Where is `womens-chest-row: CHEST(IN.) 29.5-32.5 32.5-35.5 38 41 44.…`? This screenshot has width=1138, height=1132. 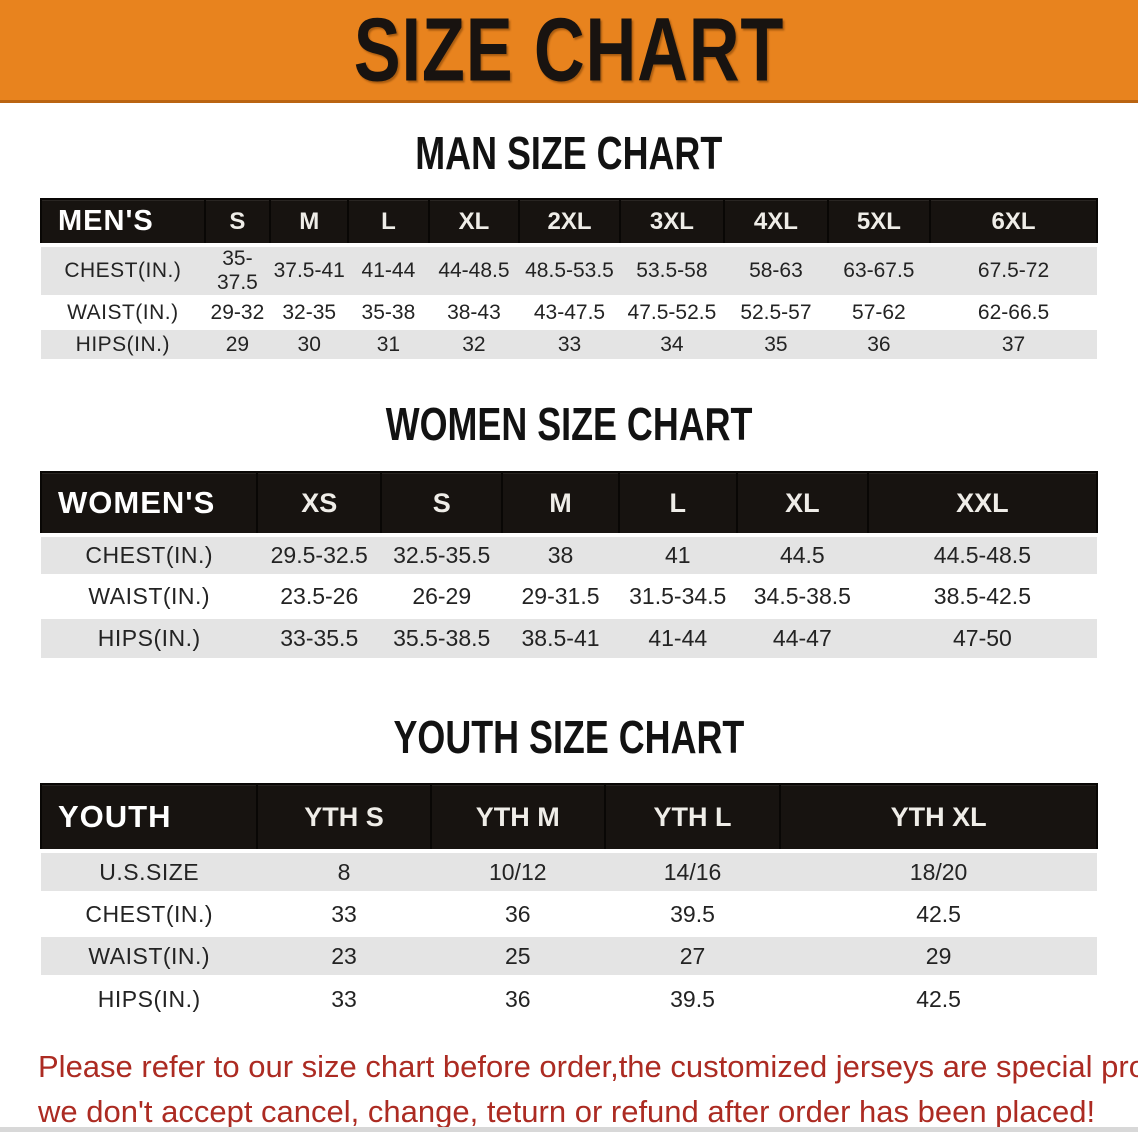
womens-chest-row: CHEST(IN.) 29.5-32.5 32.5-35.5 38 41 44.… is located at coordinates (569, 554).